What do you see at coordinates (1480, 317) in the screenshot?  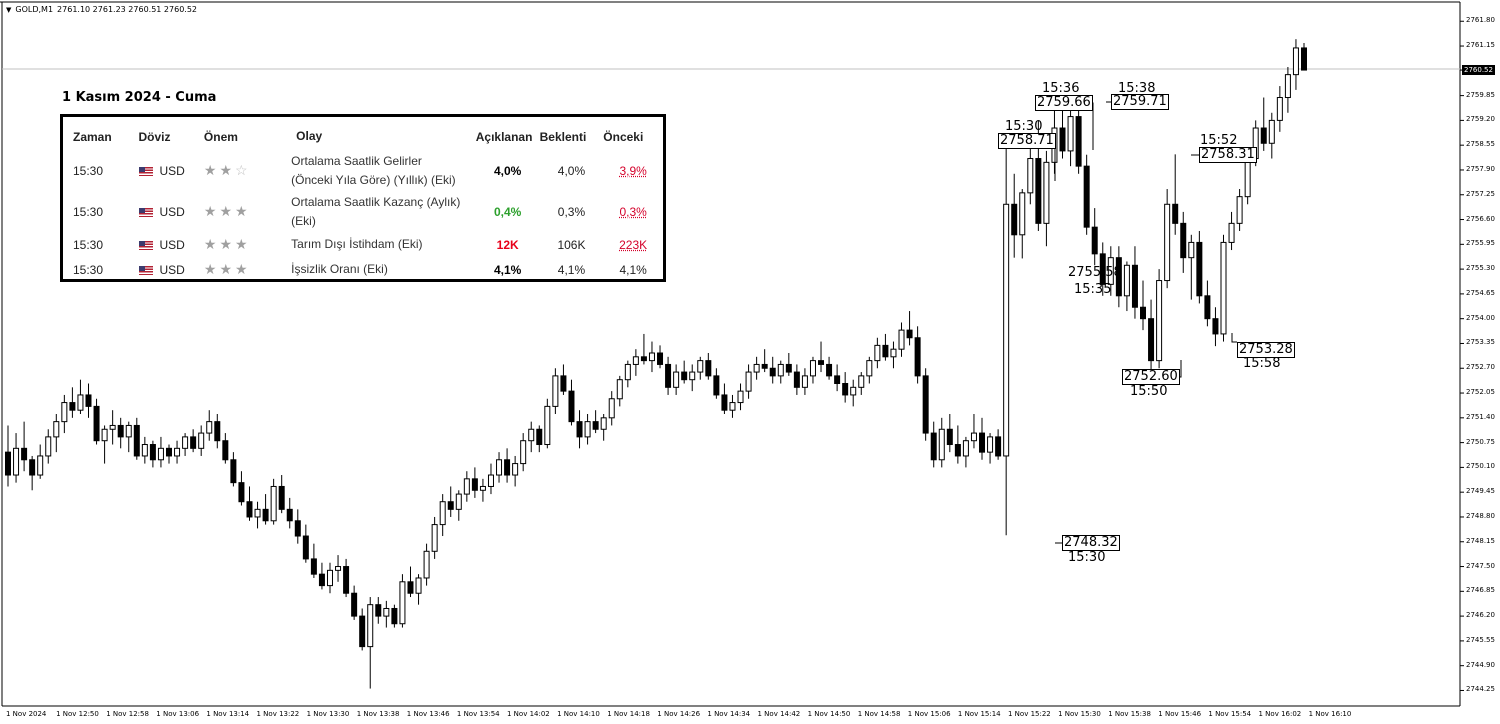 I see `price-tick-label: 2754.00` at bounding box center [1480, 317].